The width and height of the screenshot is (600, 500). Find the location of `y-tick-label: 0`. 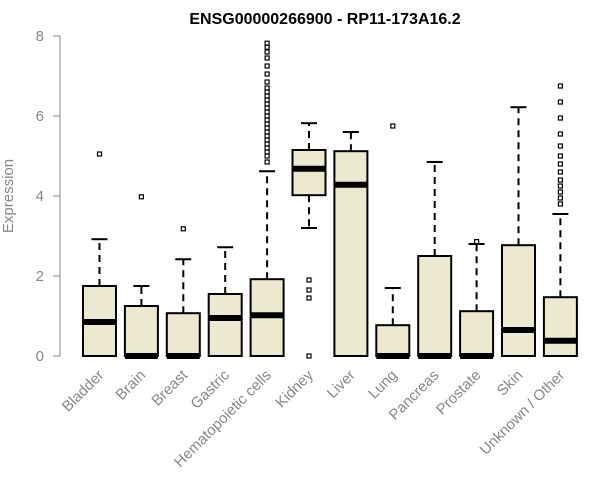

y-tick-label: 0 is located at coordinates (40, 356).